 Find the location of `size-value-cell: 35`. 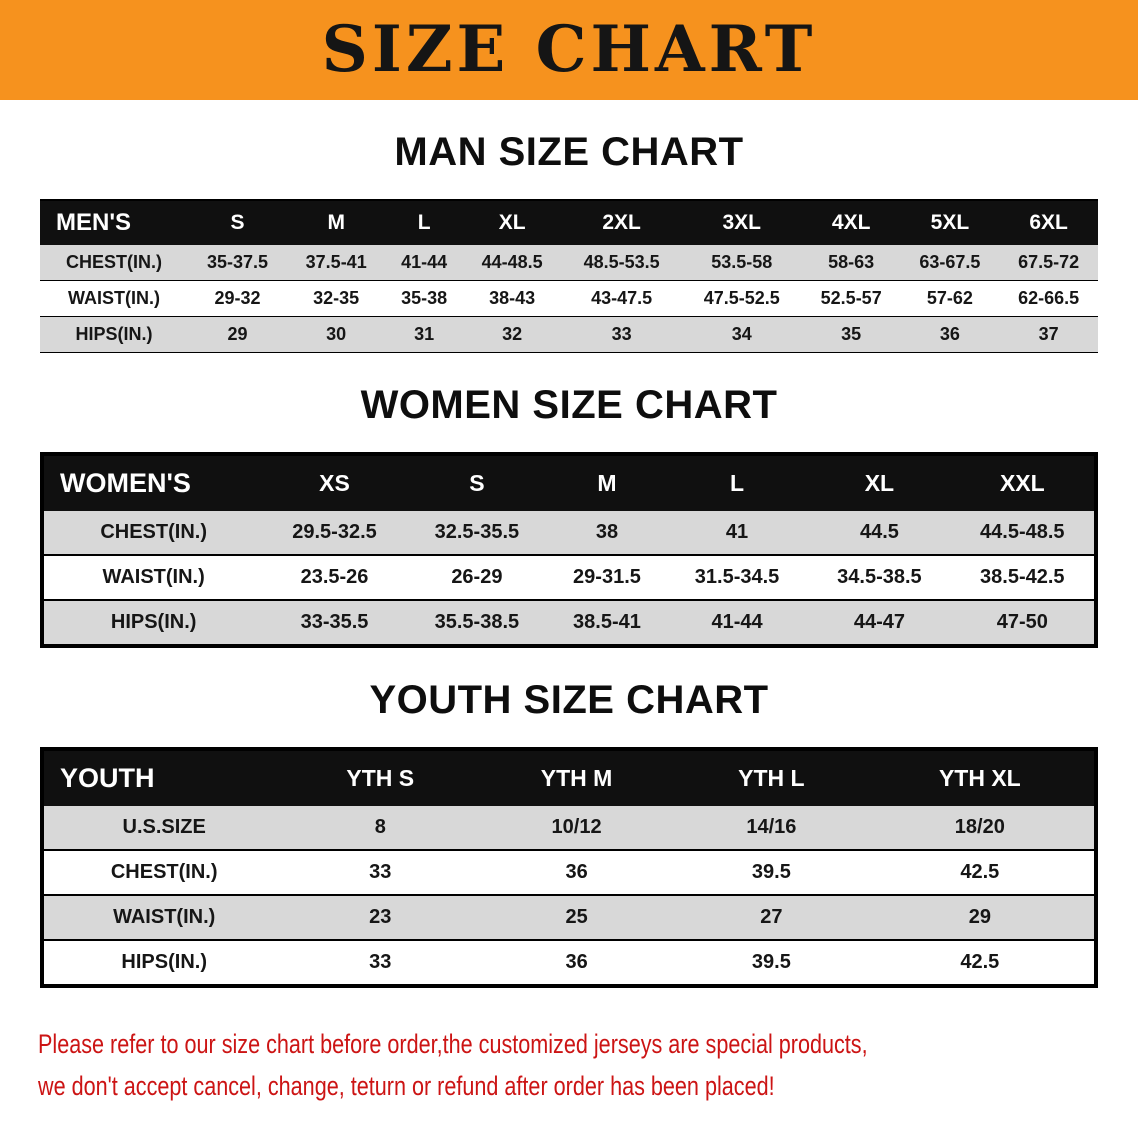

size-value-cell: 35 is located at coordinates (851, 334).